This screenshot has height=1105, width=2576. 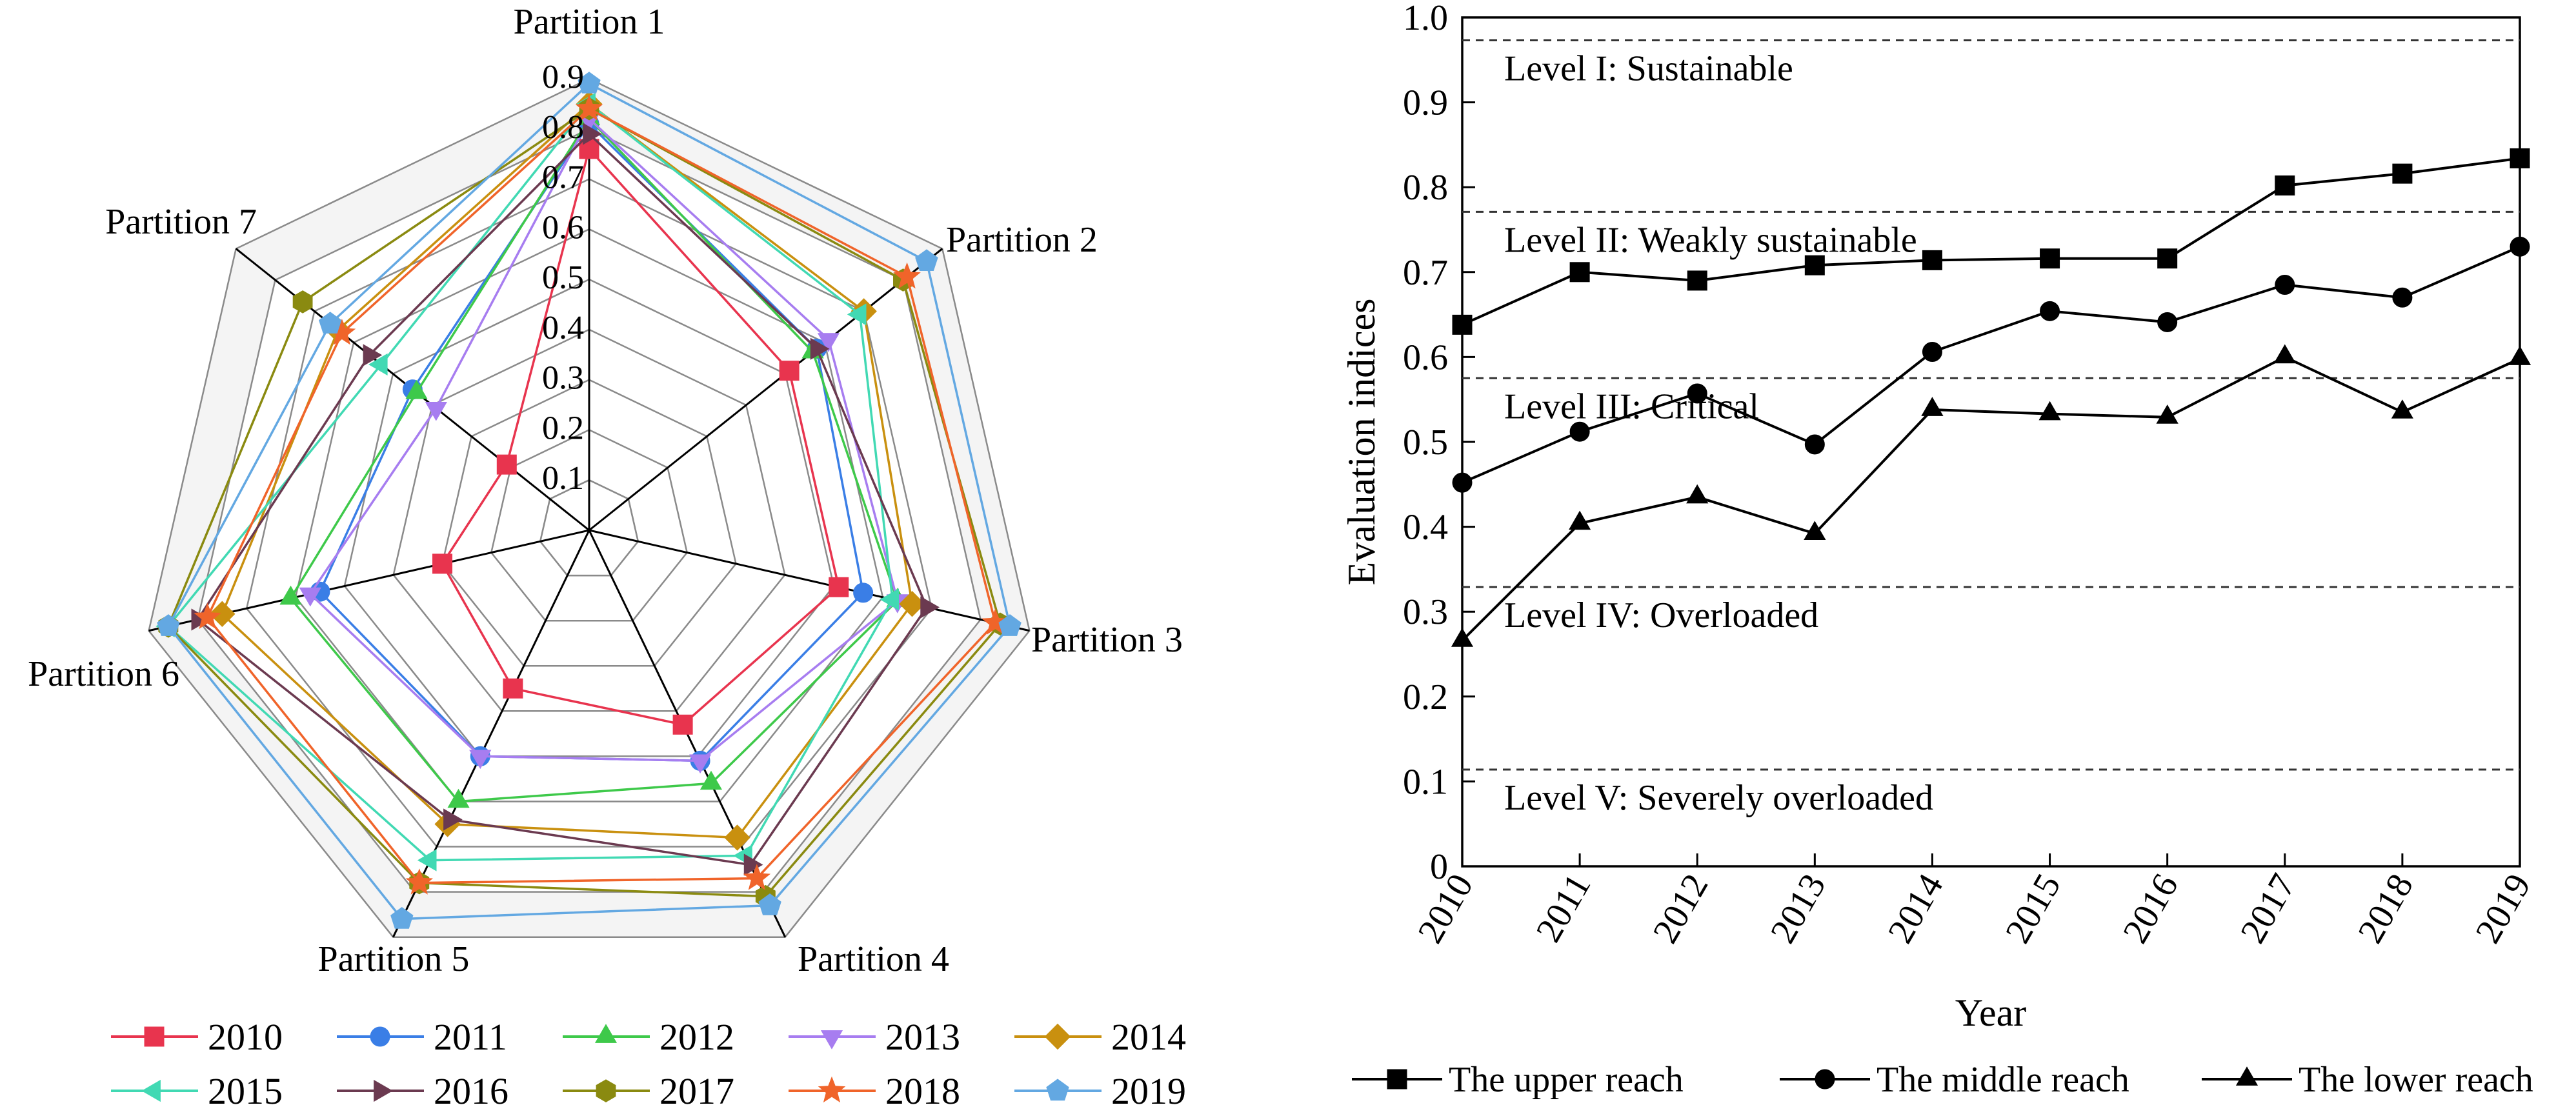 What do you see at coordinates (696, 1037) in the screenshot?
I see `legend-label: 2012` at bounding box center [696, 1037].